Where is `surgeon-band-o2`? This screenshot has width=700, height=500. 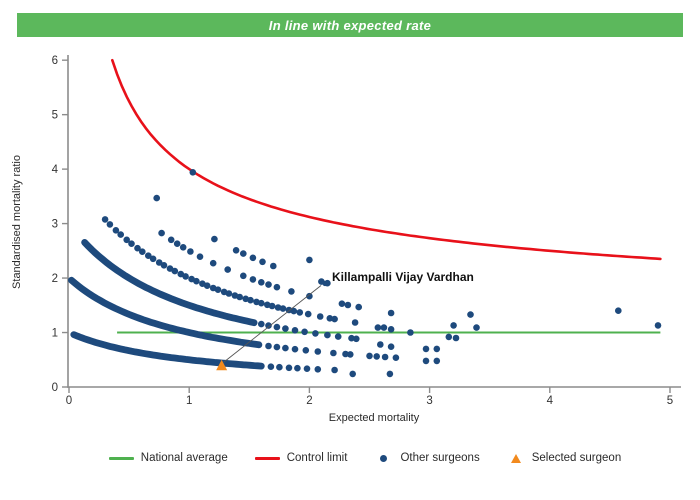
surgeon-band-o2 is located at coordinates (169, 283).